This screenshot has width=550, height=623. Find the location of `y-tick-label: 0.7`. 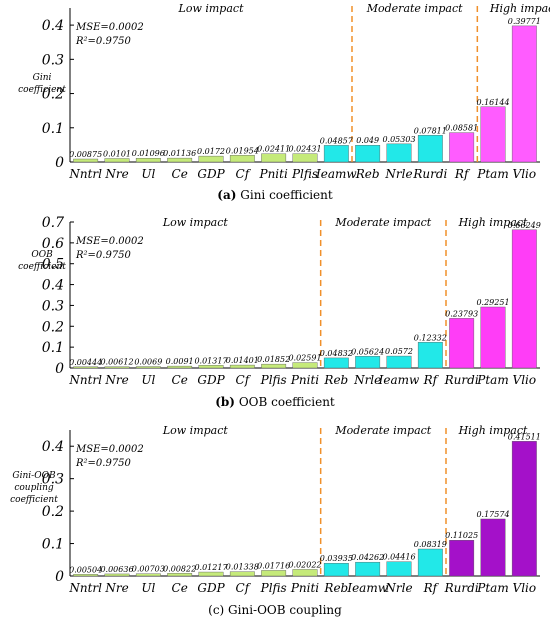

y-tick-label: 0.7 is located at coordinates (53, 223).